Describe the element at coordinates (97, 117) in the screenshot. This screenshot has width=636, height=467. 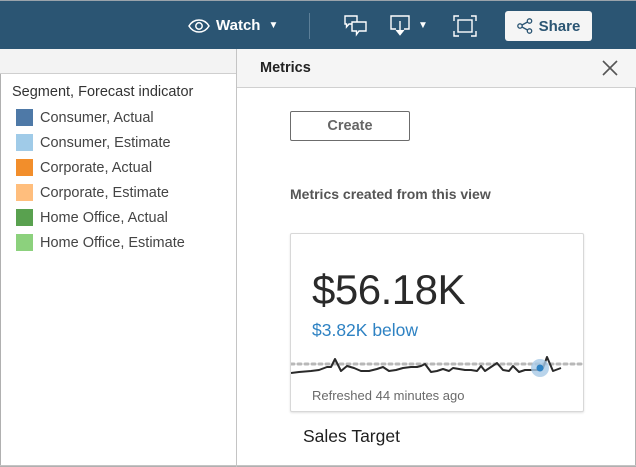
I see `legend-item-label: Consumer, Actual` at that location.